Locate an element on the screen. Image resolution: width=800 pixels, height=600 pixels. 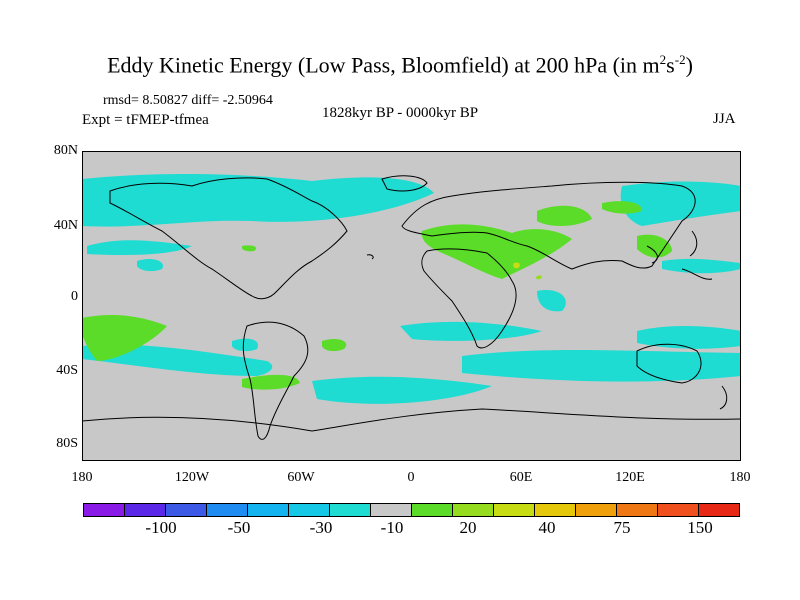
y-tick-80n: 80N is located at coordinates (65, 150).